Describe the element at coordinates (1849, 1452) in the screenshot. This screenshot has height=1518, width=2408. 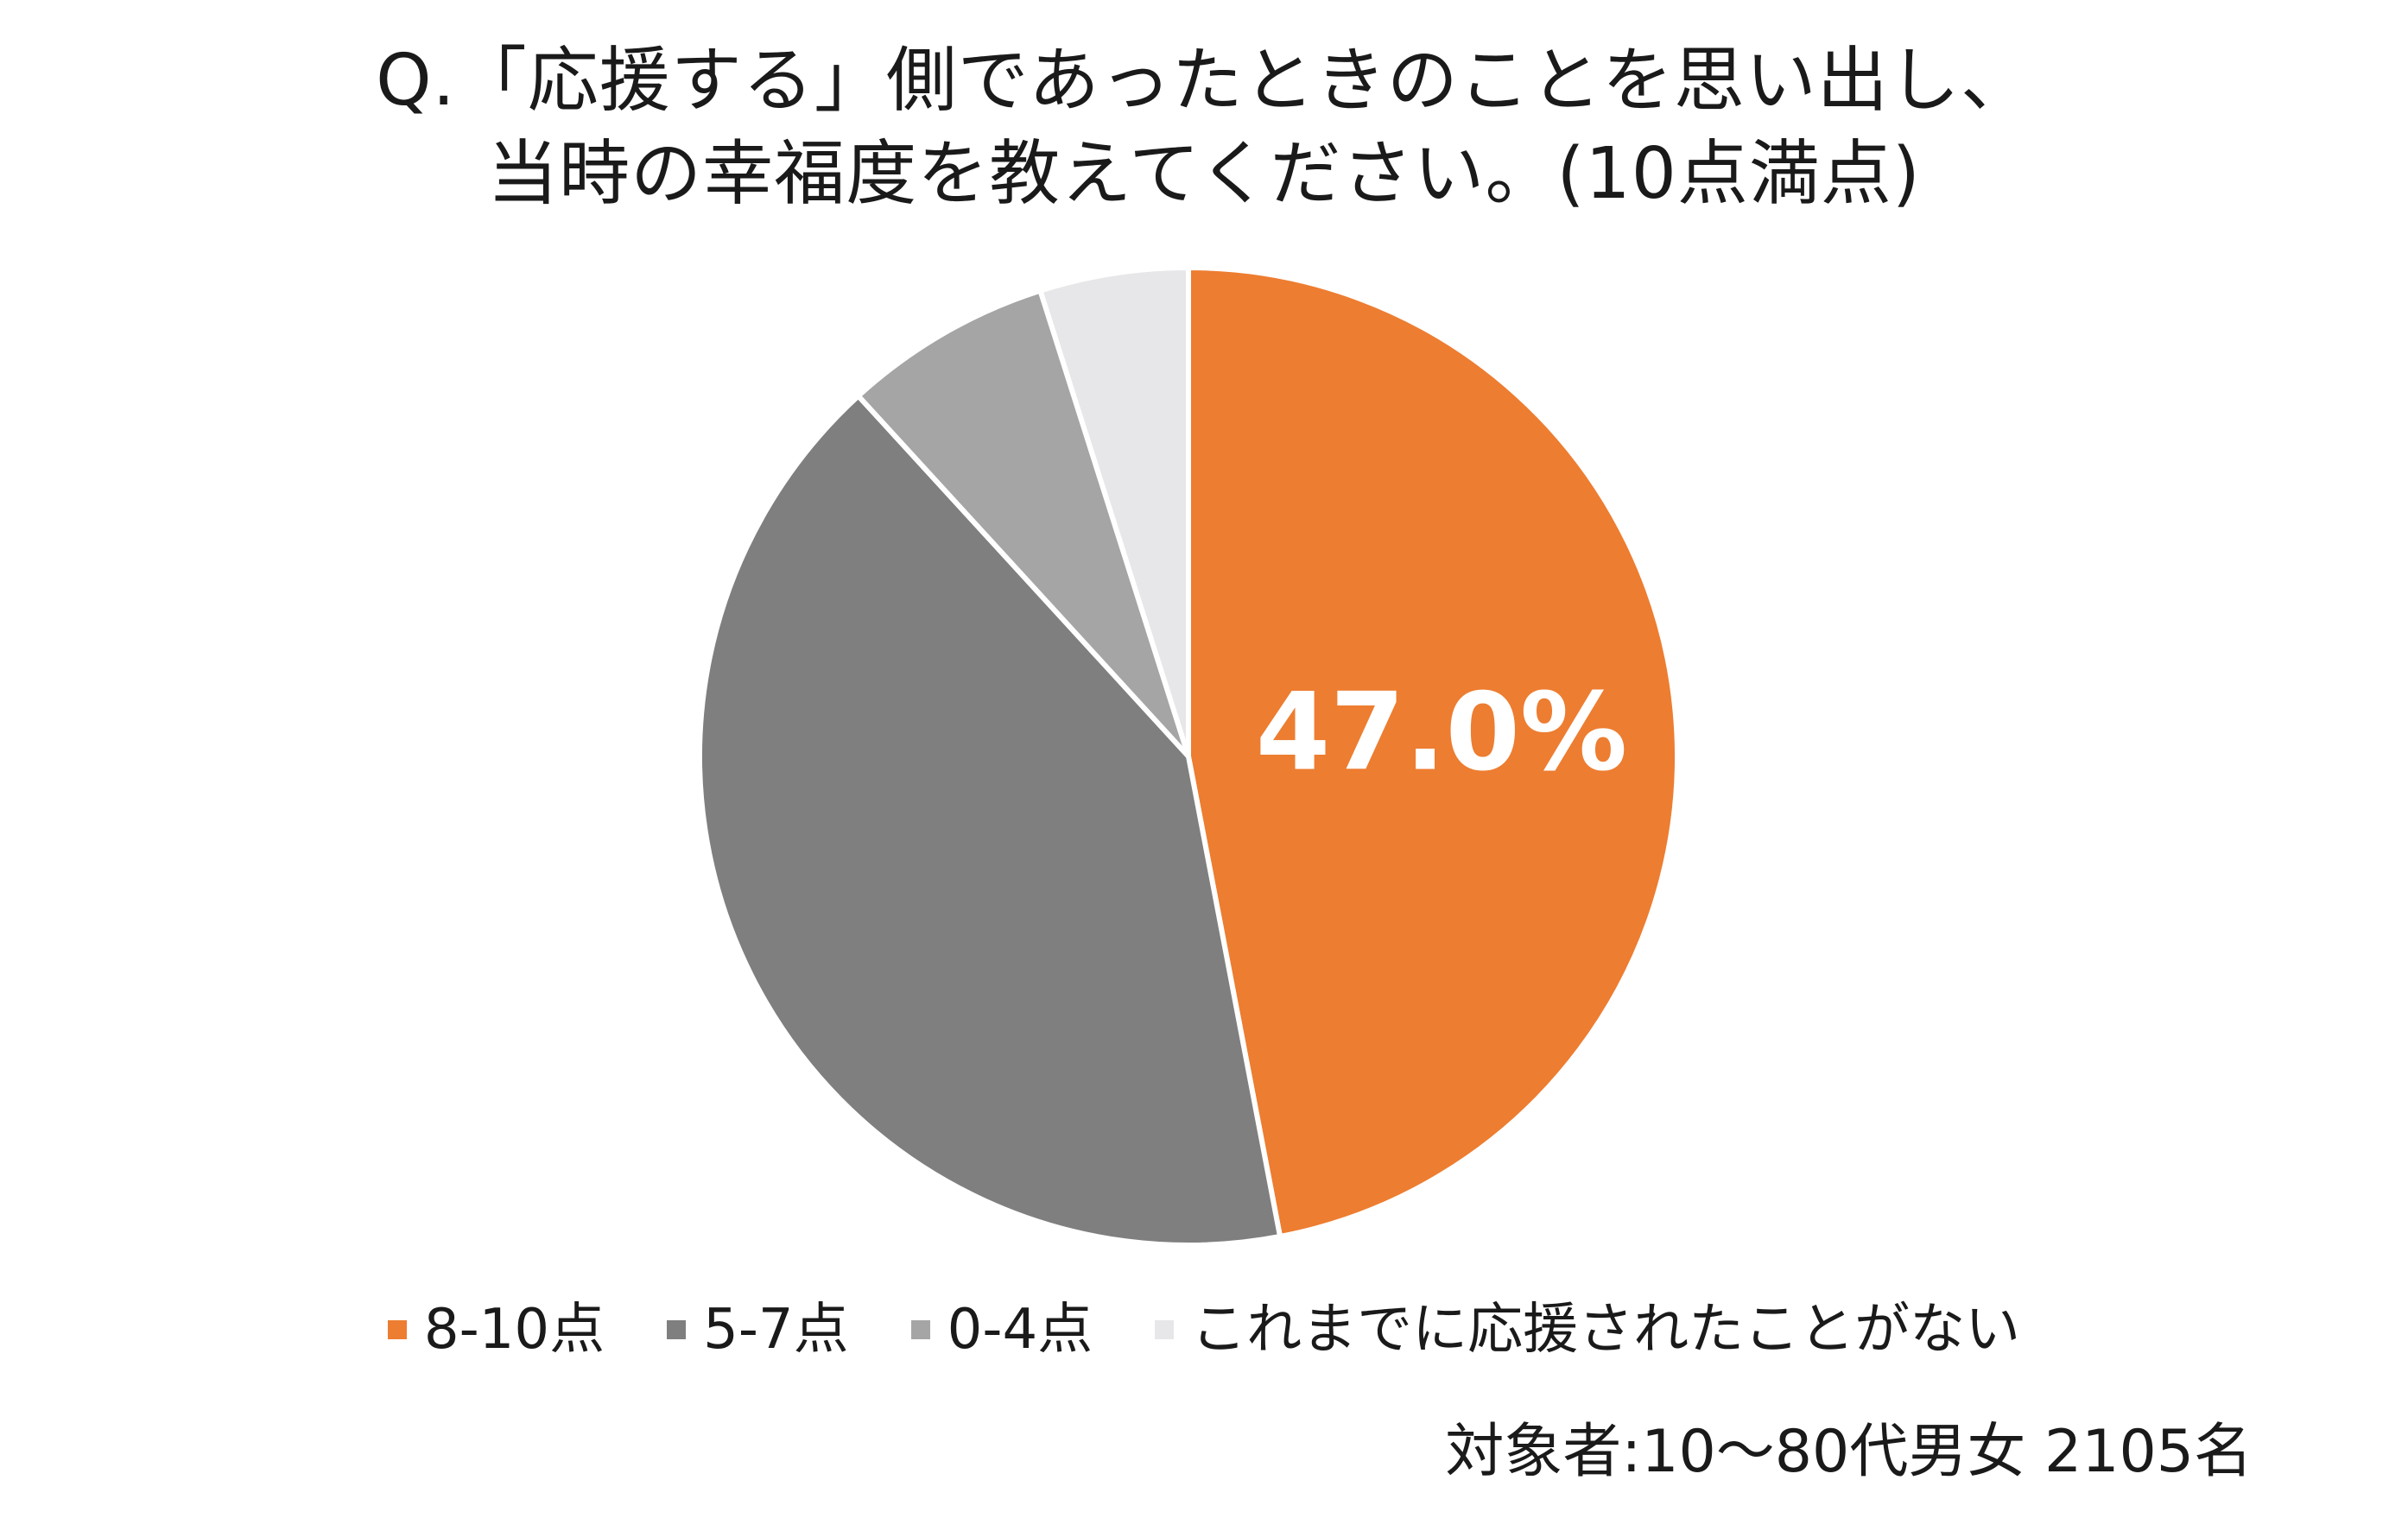
I see `sample-footnote: 対象者:10〜80代男女 2105名` at that location.